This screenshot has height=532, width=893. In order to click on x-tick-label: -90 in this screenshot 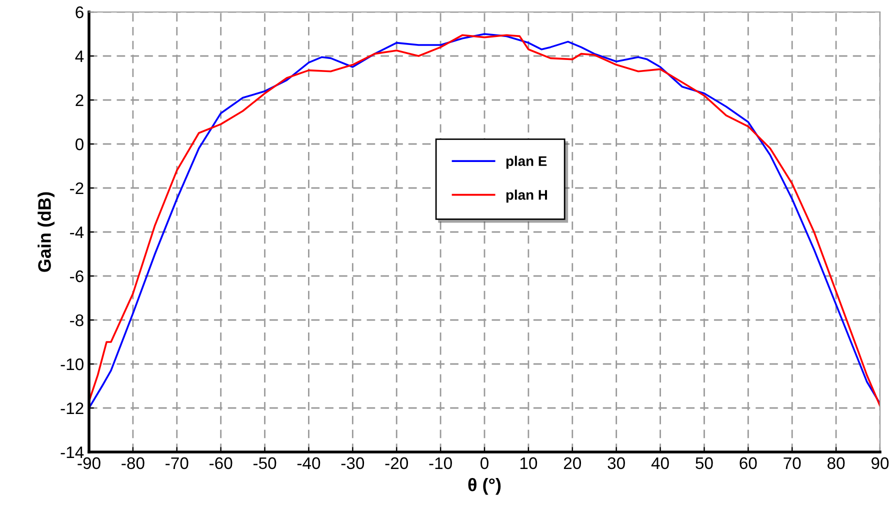, I will do `click(89, 463)`.